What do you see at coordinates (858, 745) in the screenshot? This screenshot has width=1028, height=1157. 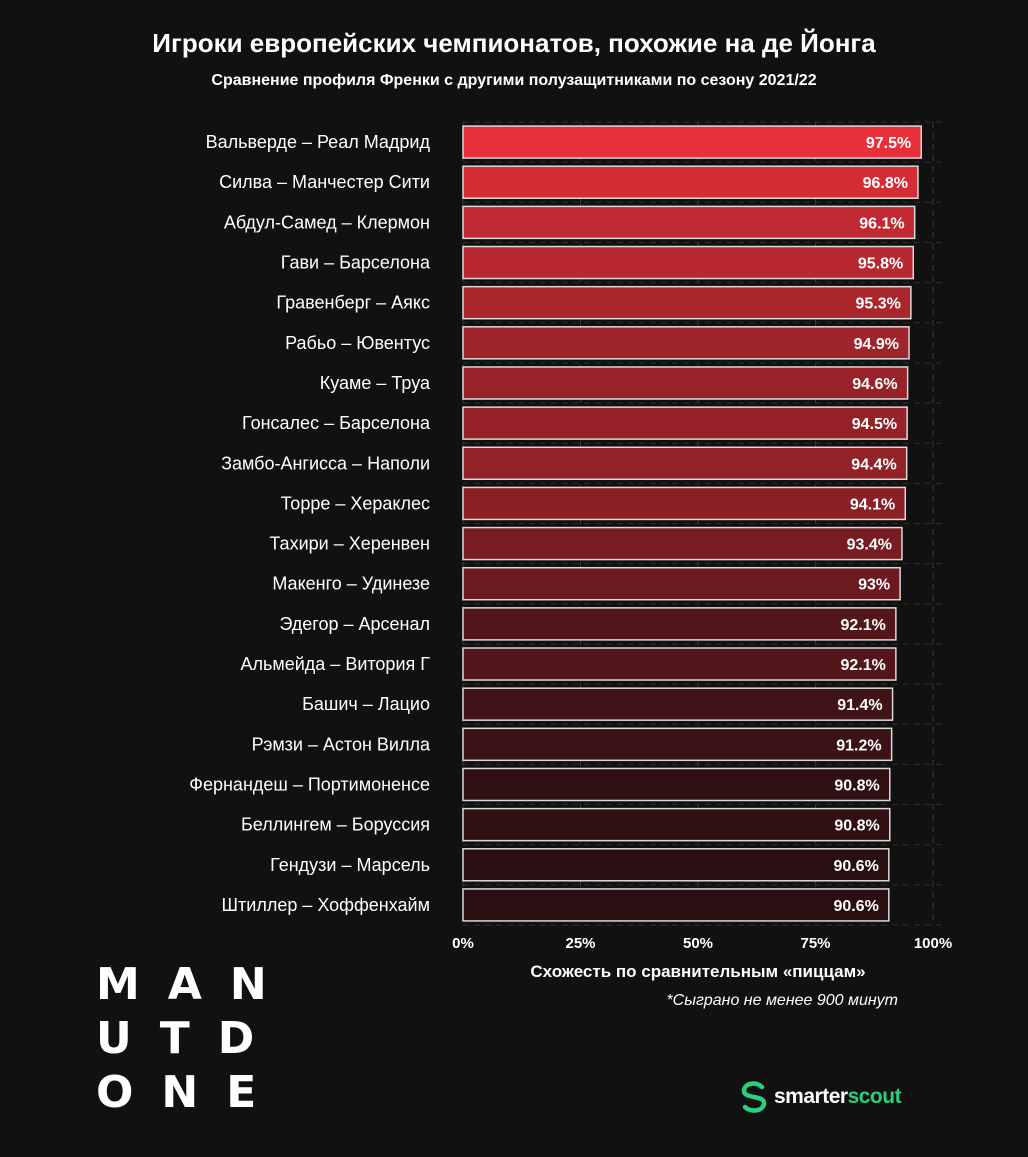 I see `bar-value-label: 91.2%` at bounding box center [858, 745].